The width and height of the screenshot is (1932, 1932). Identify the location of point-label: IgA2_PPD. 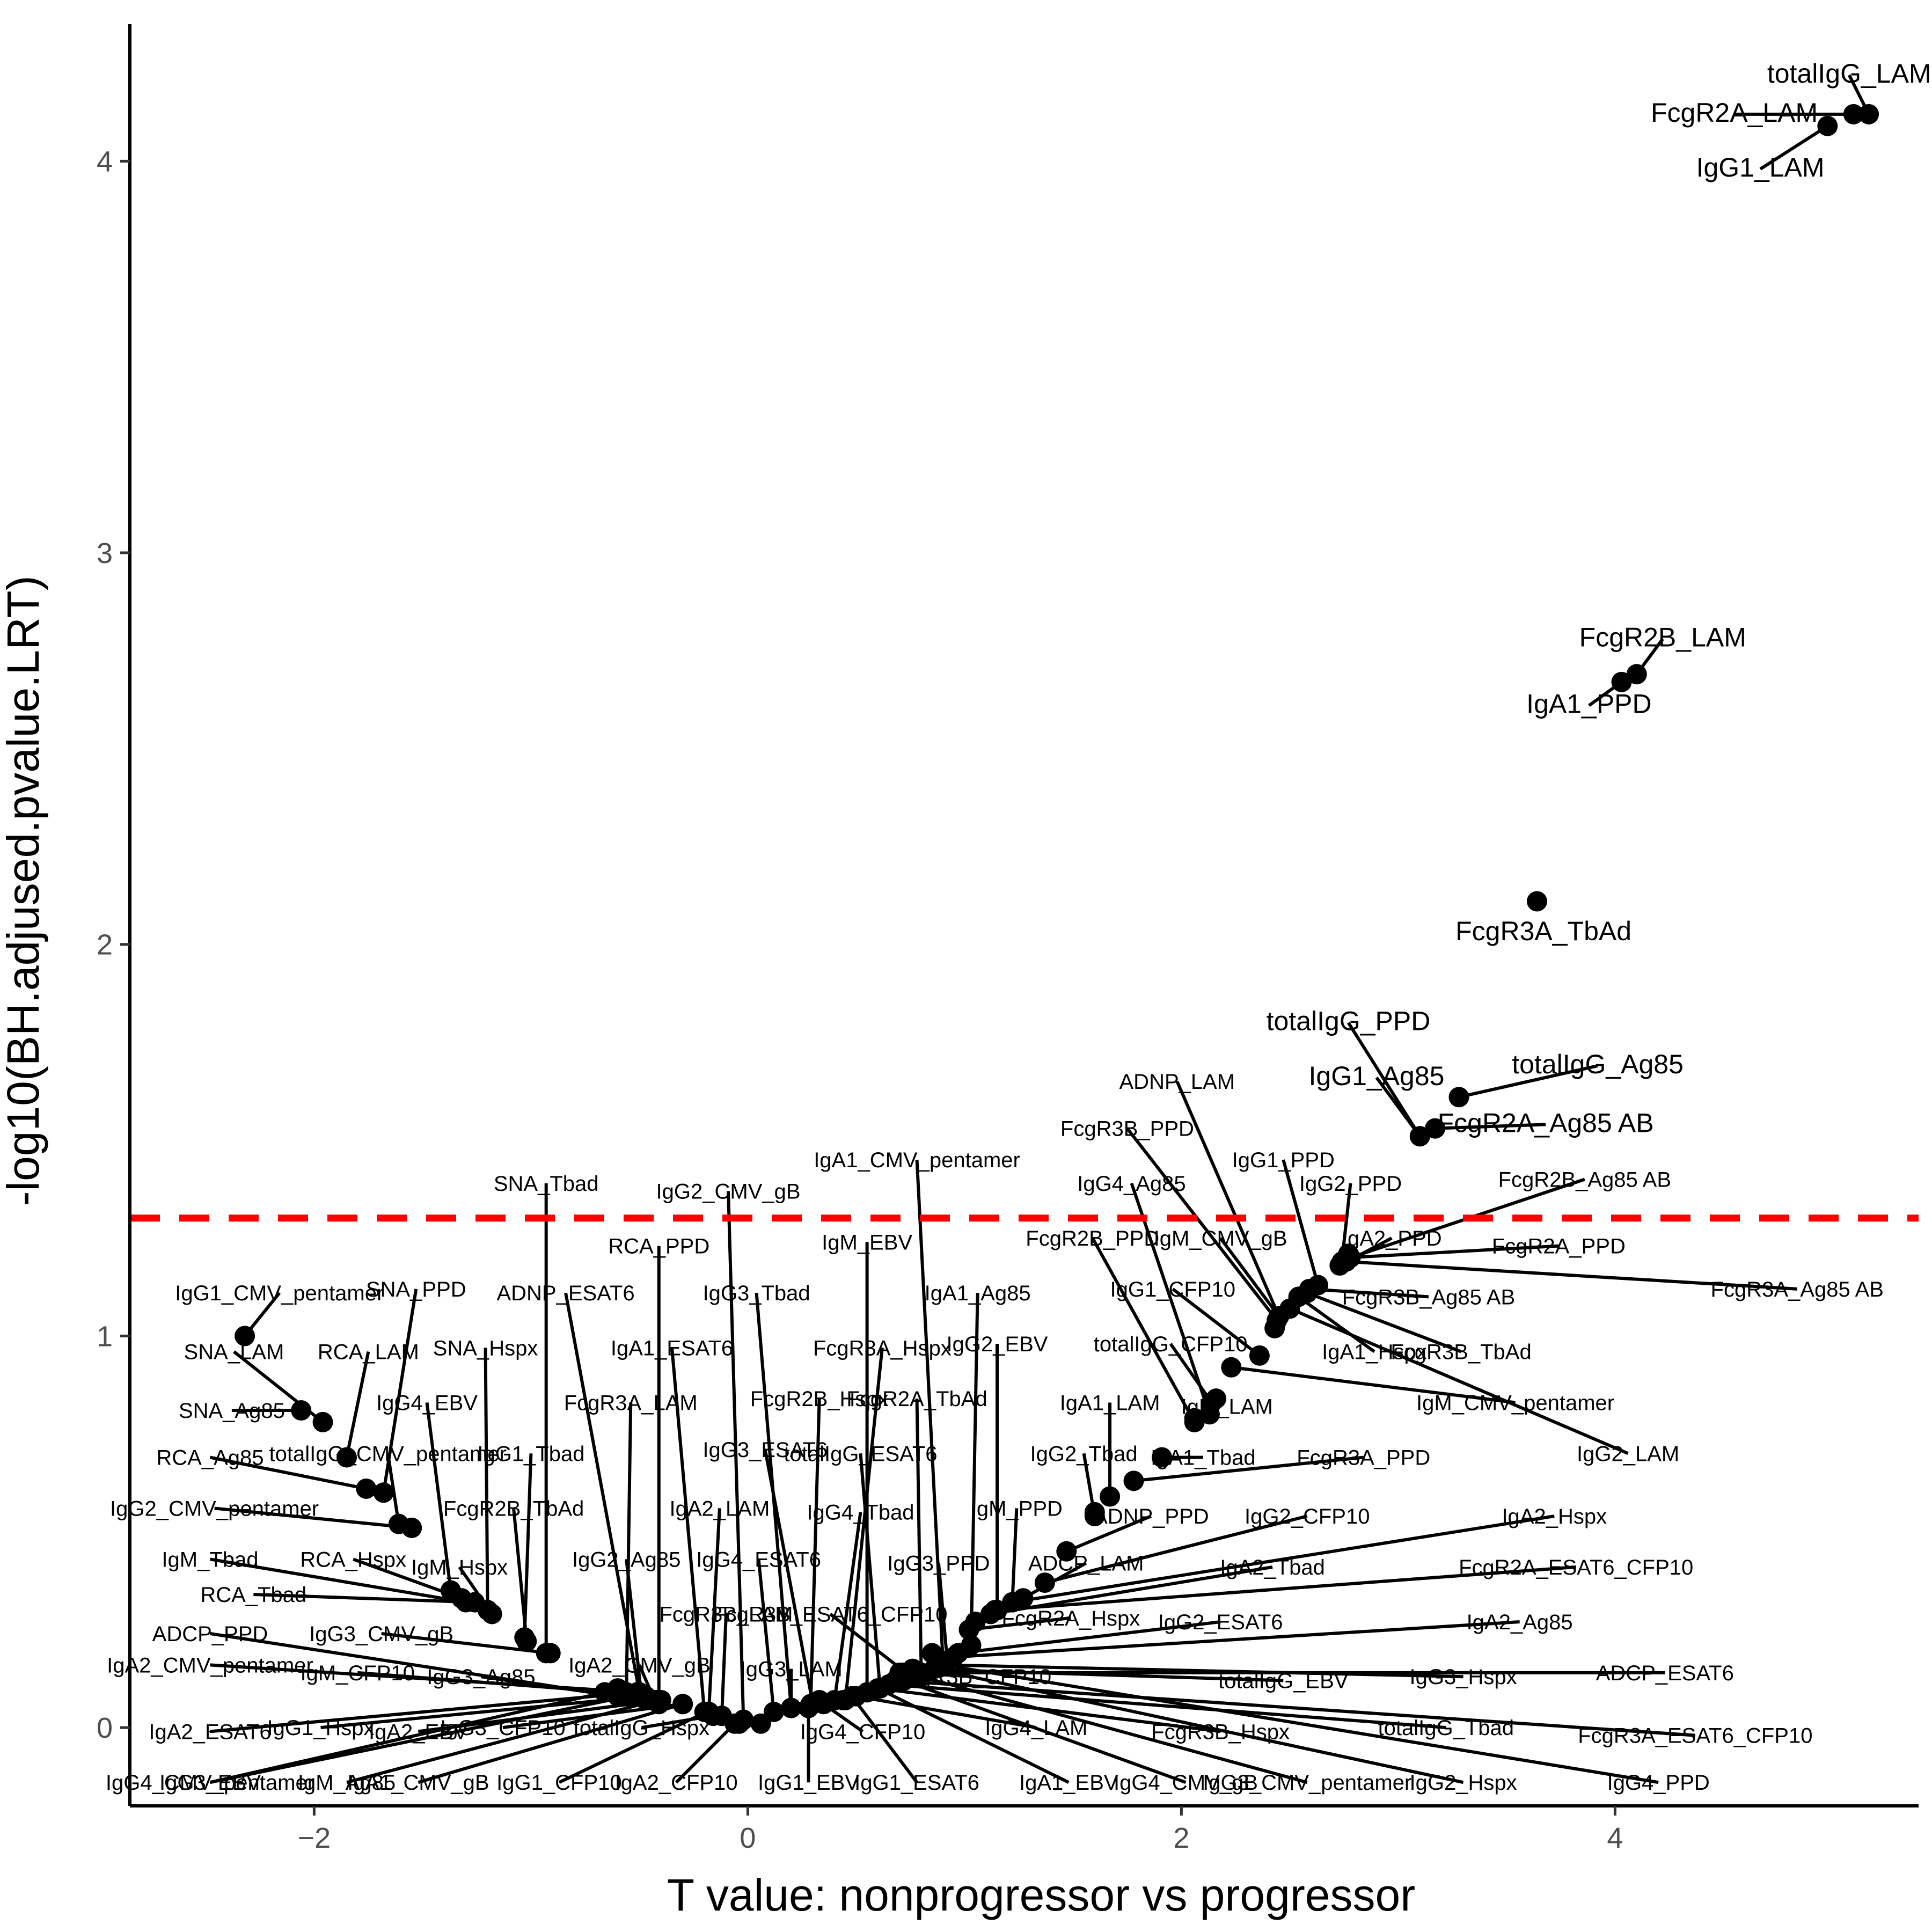
(1392, 1238).